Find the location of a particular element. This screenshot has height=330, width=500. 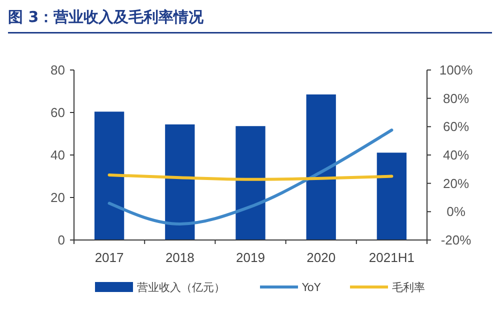

y2-tick-label: 0% is located at coordinates (456, 212).